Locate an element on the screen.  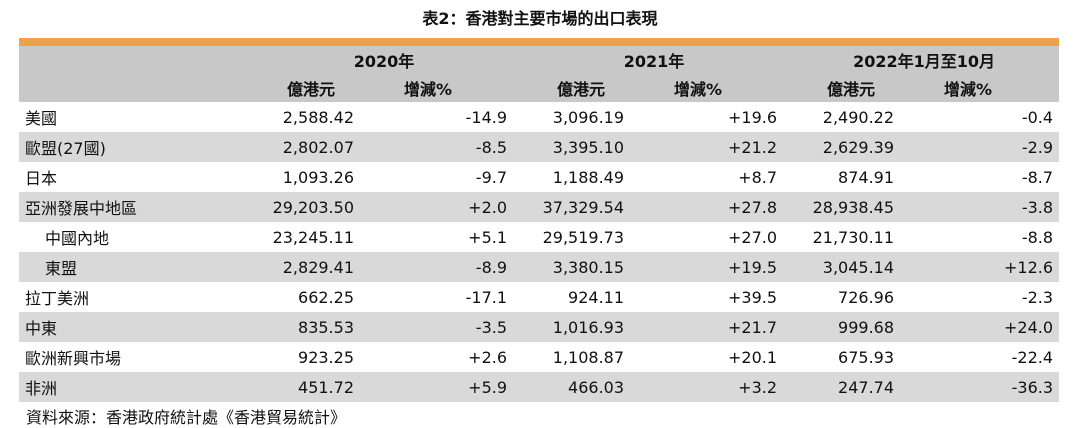
change-2022-cell: -0.4 is located at coordinates (1037, 117).